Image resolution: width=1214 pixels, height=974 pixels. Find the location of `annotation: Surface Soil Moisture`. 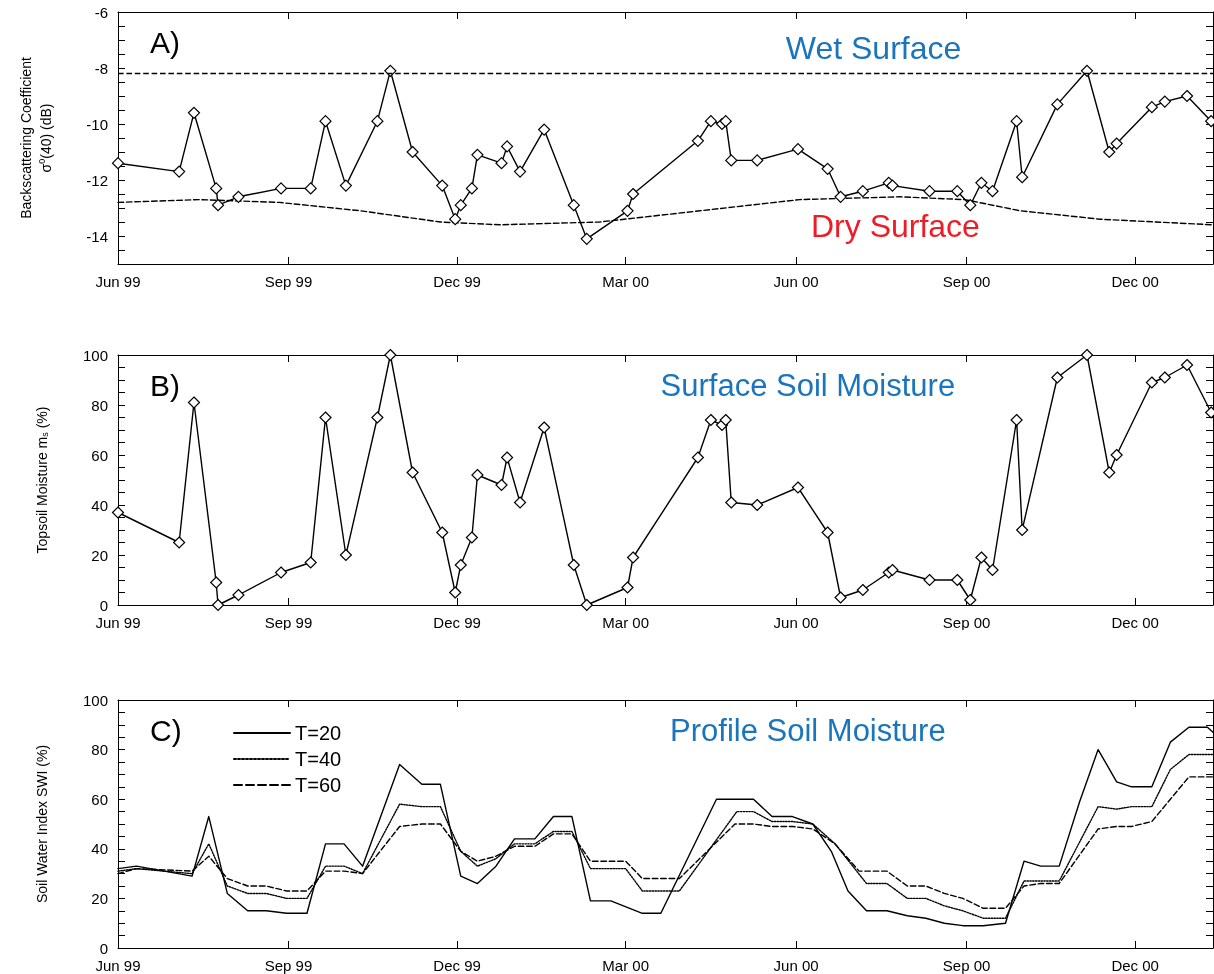

annotation: Surface Soil Moisture is located at coordinates (808, 385).